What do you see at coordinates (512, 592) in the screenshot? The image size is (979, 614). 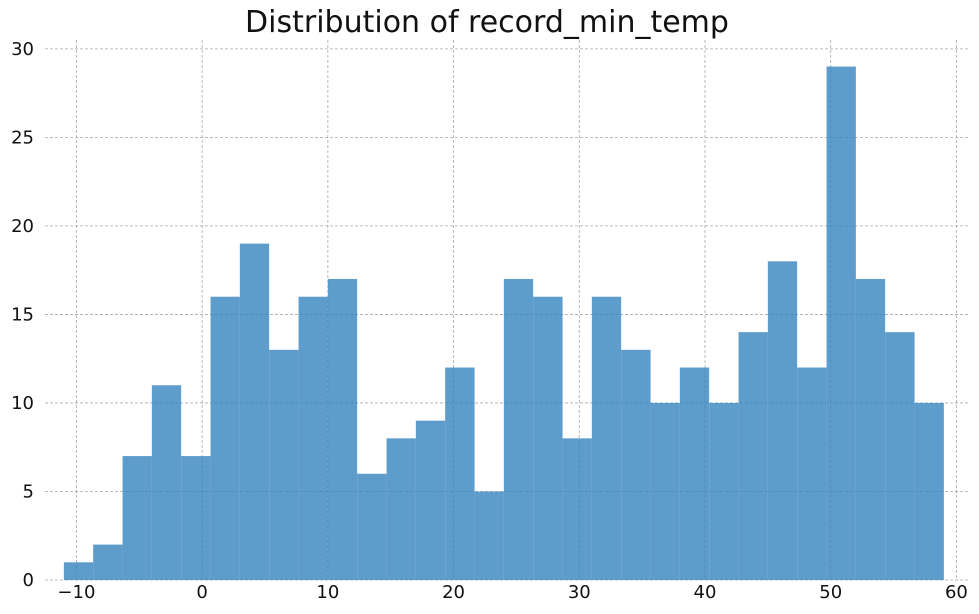 I see `x-tick-layer: −10 0 10 20 30 40 50 60` at bounding box center [512, 592].